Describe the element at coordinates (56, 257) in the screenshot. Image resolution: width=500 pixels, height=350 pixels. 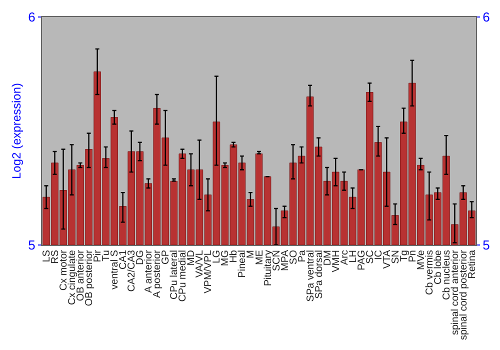
I see `x-tick-label: RS` at that location.